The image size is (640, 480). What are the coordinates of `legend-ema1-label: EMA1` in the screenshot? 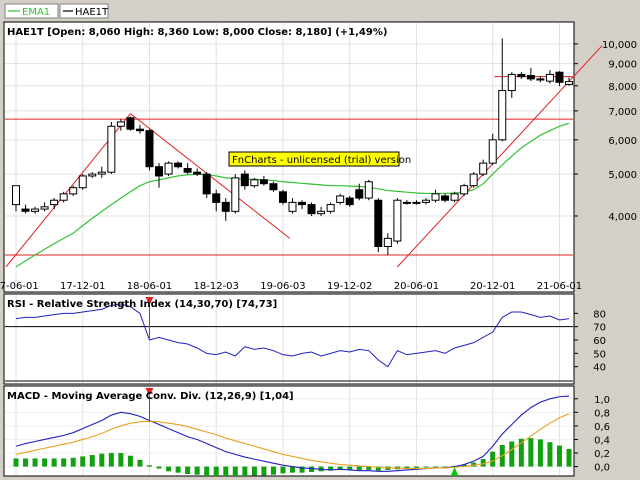 It's located at (36, 12).